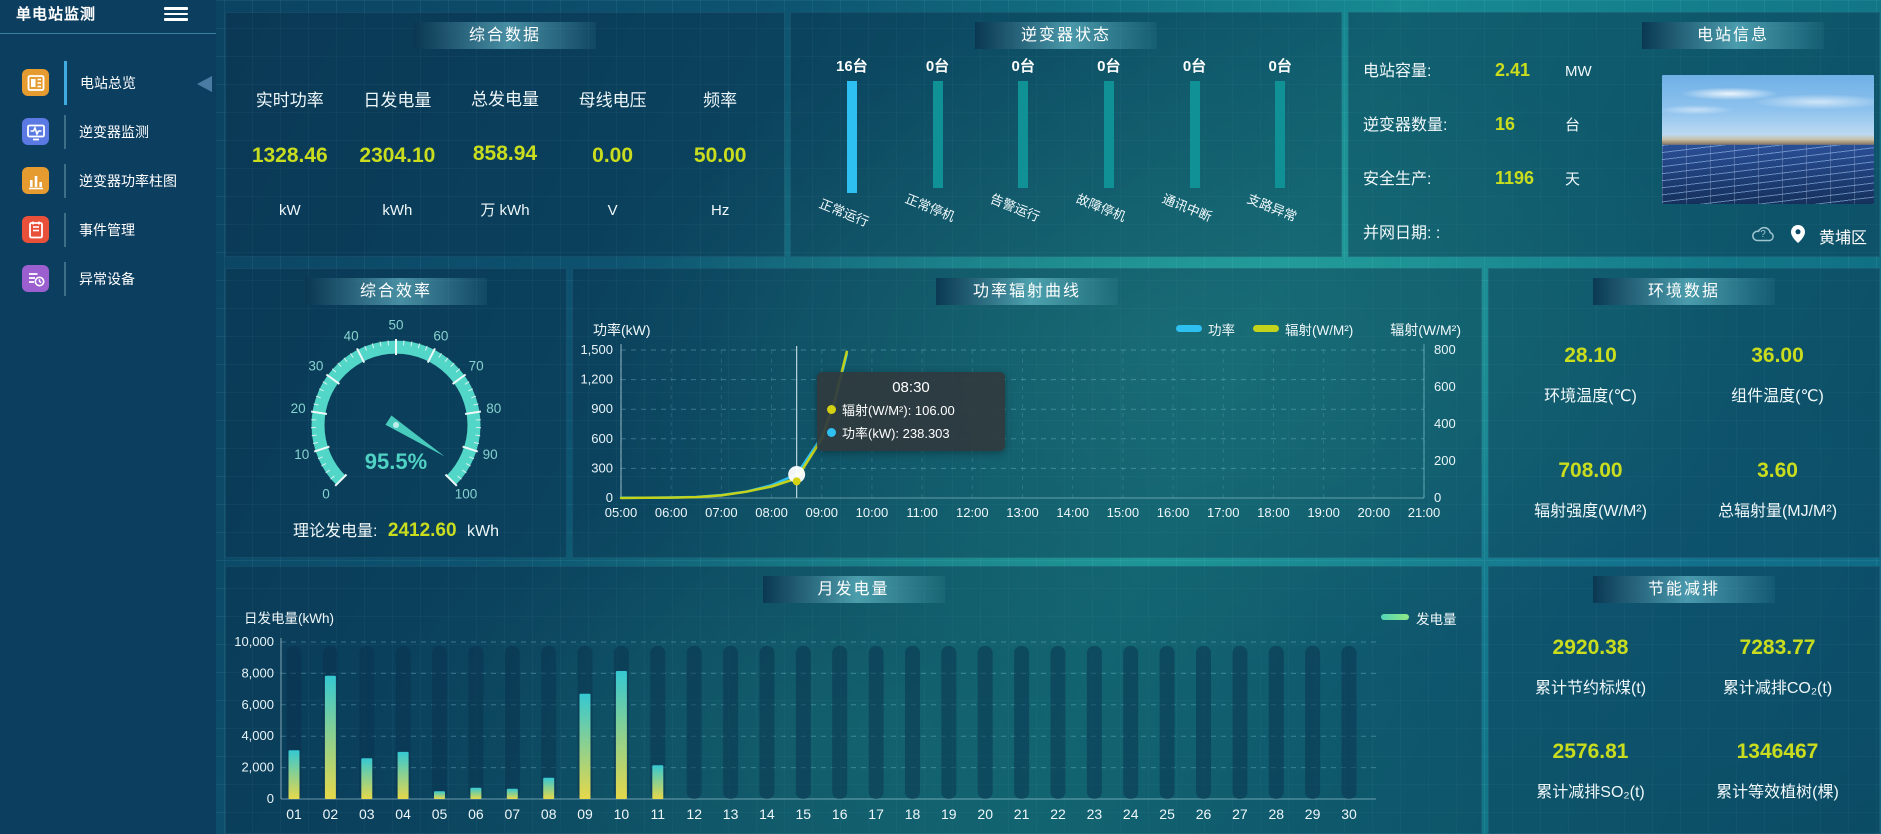  Describe the element at coordinates (396, 530) in the screenshot. I see `theoretical-generation: 理论发电量: 2412.60 kWh` at that location.